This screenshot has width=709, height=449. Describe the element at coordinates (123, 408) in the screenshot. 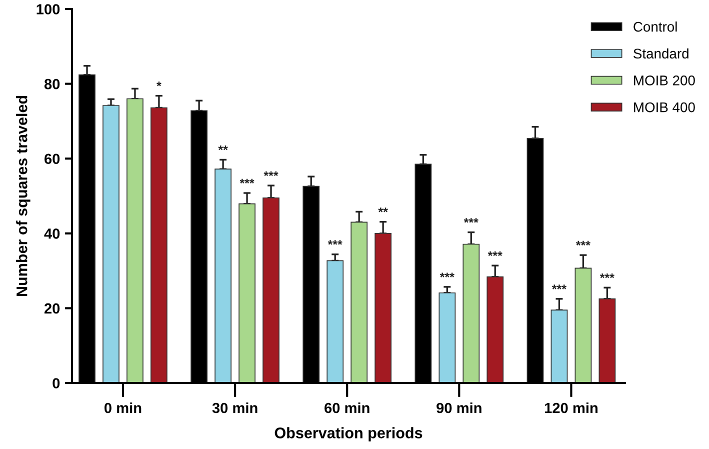

I see `x-tick-label: 0 min` at that location.